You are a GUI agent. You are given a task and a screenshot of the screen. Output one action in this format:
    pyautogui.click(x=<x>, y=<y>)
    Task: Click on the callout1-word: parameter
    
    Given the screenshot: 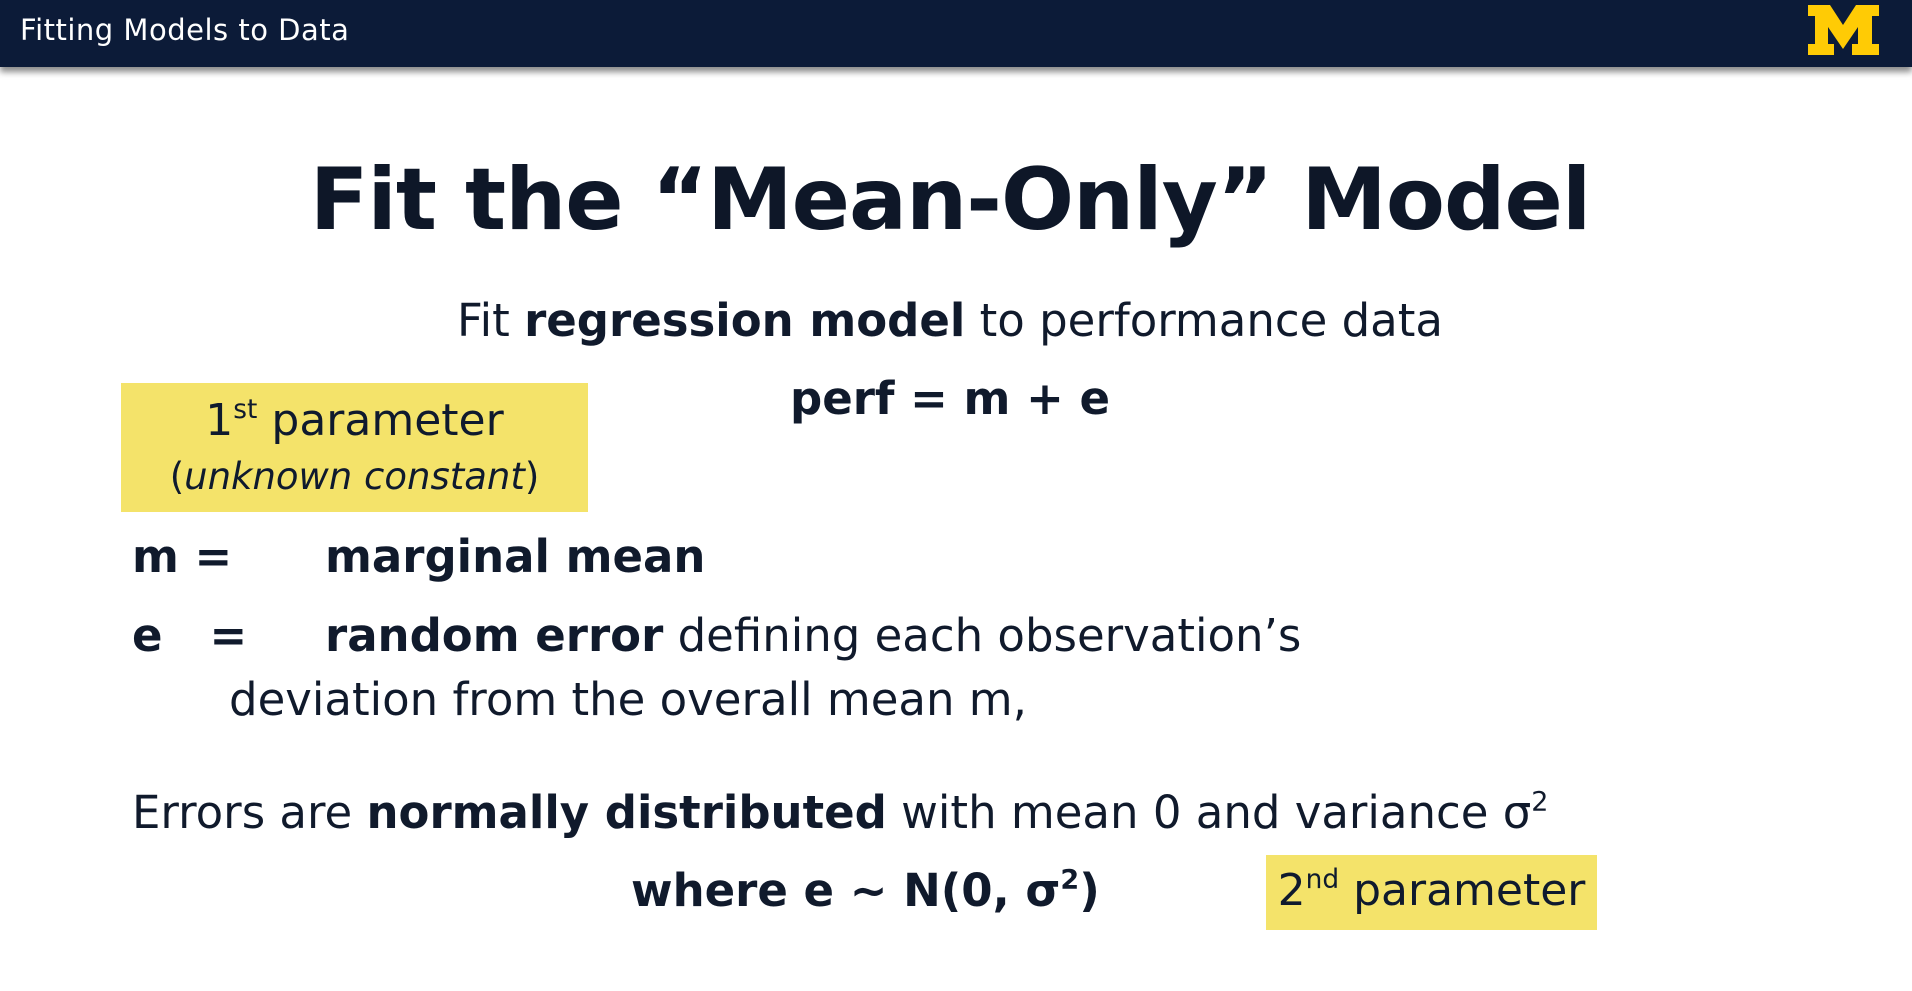 What is the action you would take?
    pyautogui.click(x=380, y=420)
    